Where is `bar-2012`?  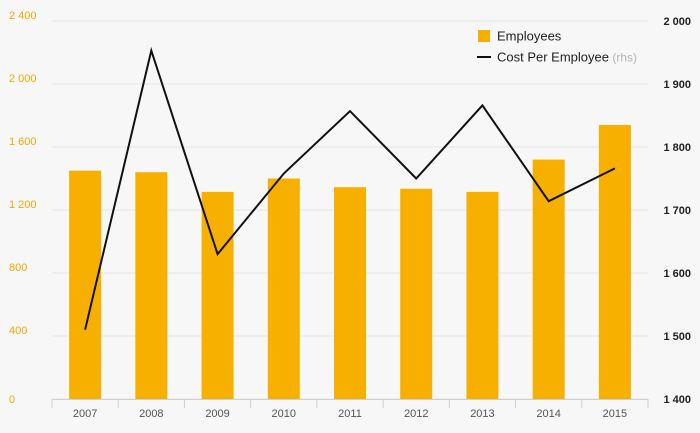 bar-2012 is located at coordinates (416, 293).